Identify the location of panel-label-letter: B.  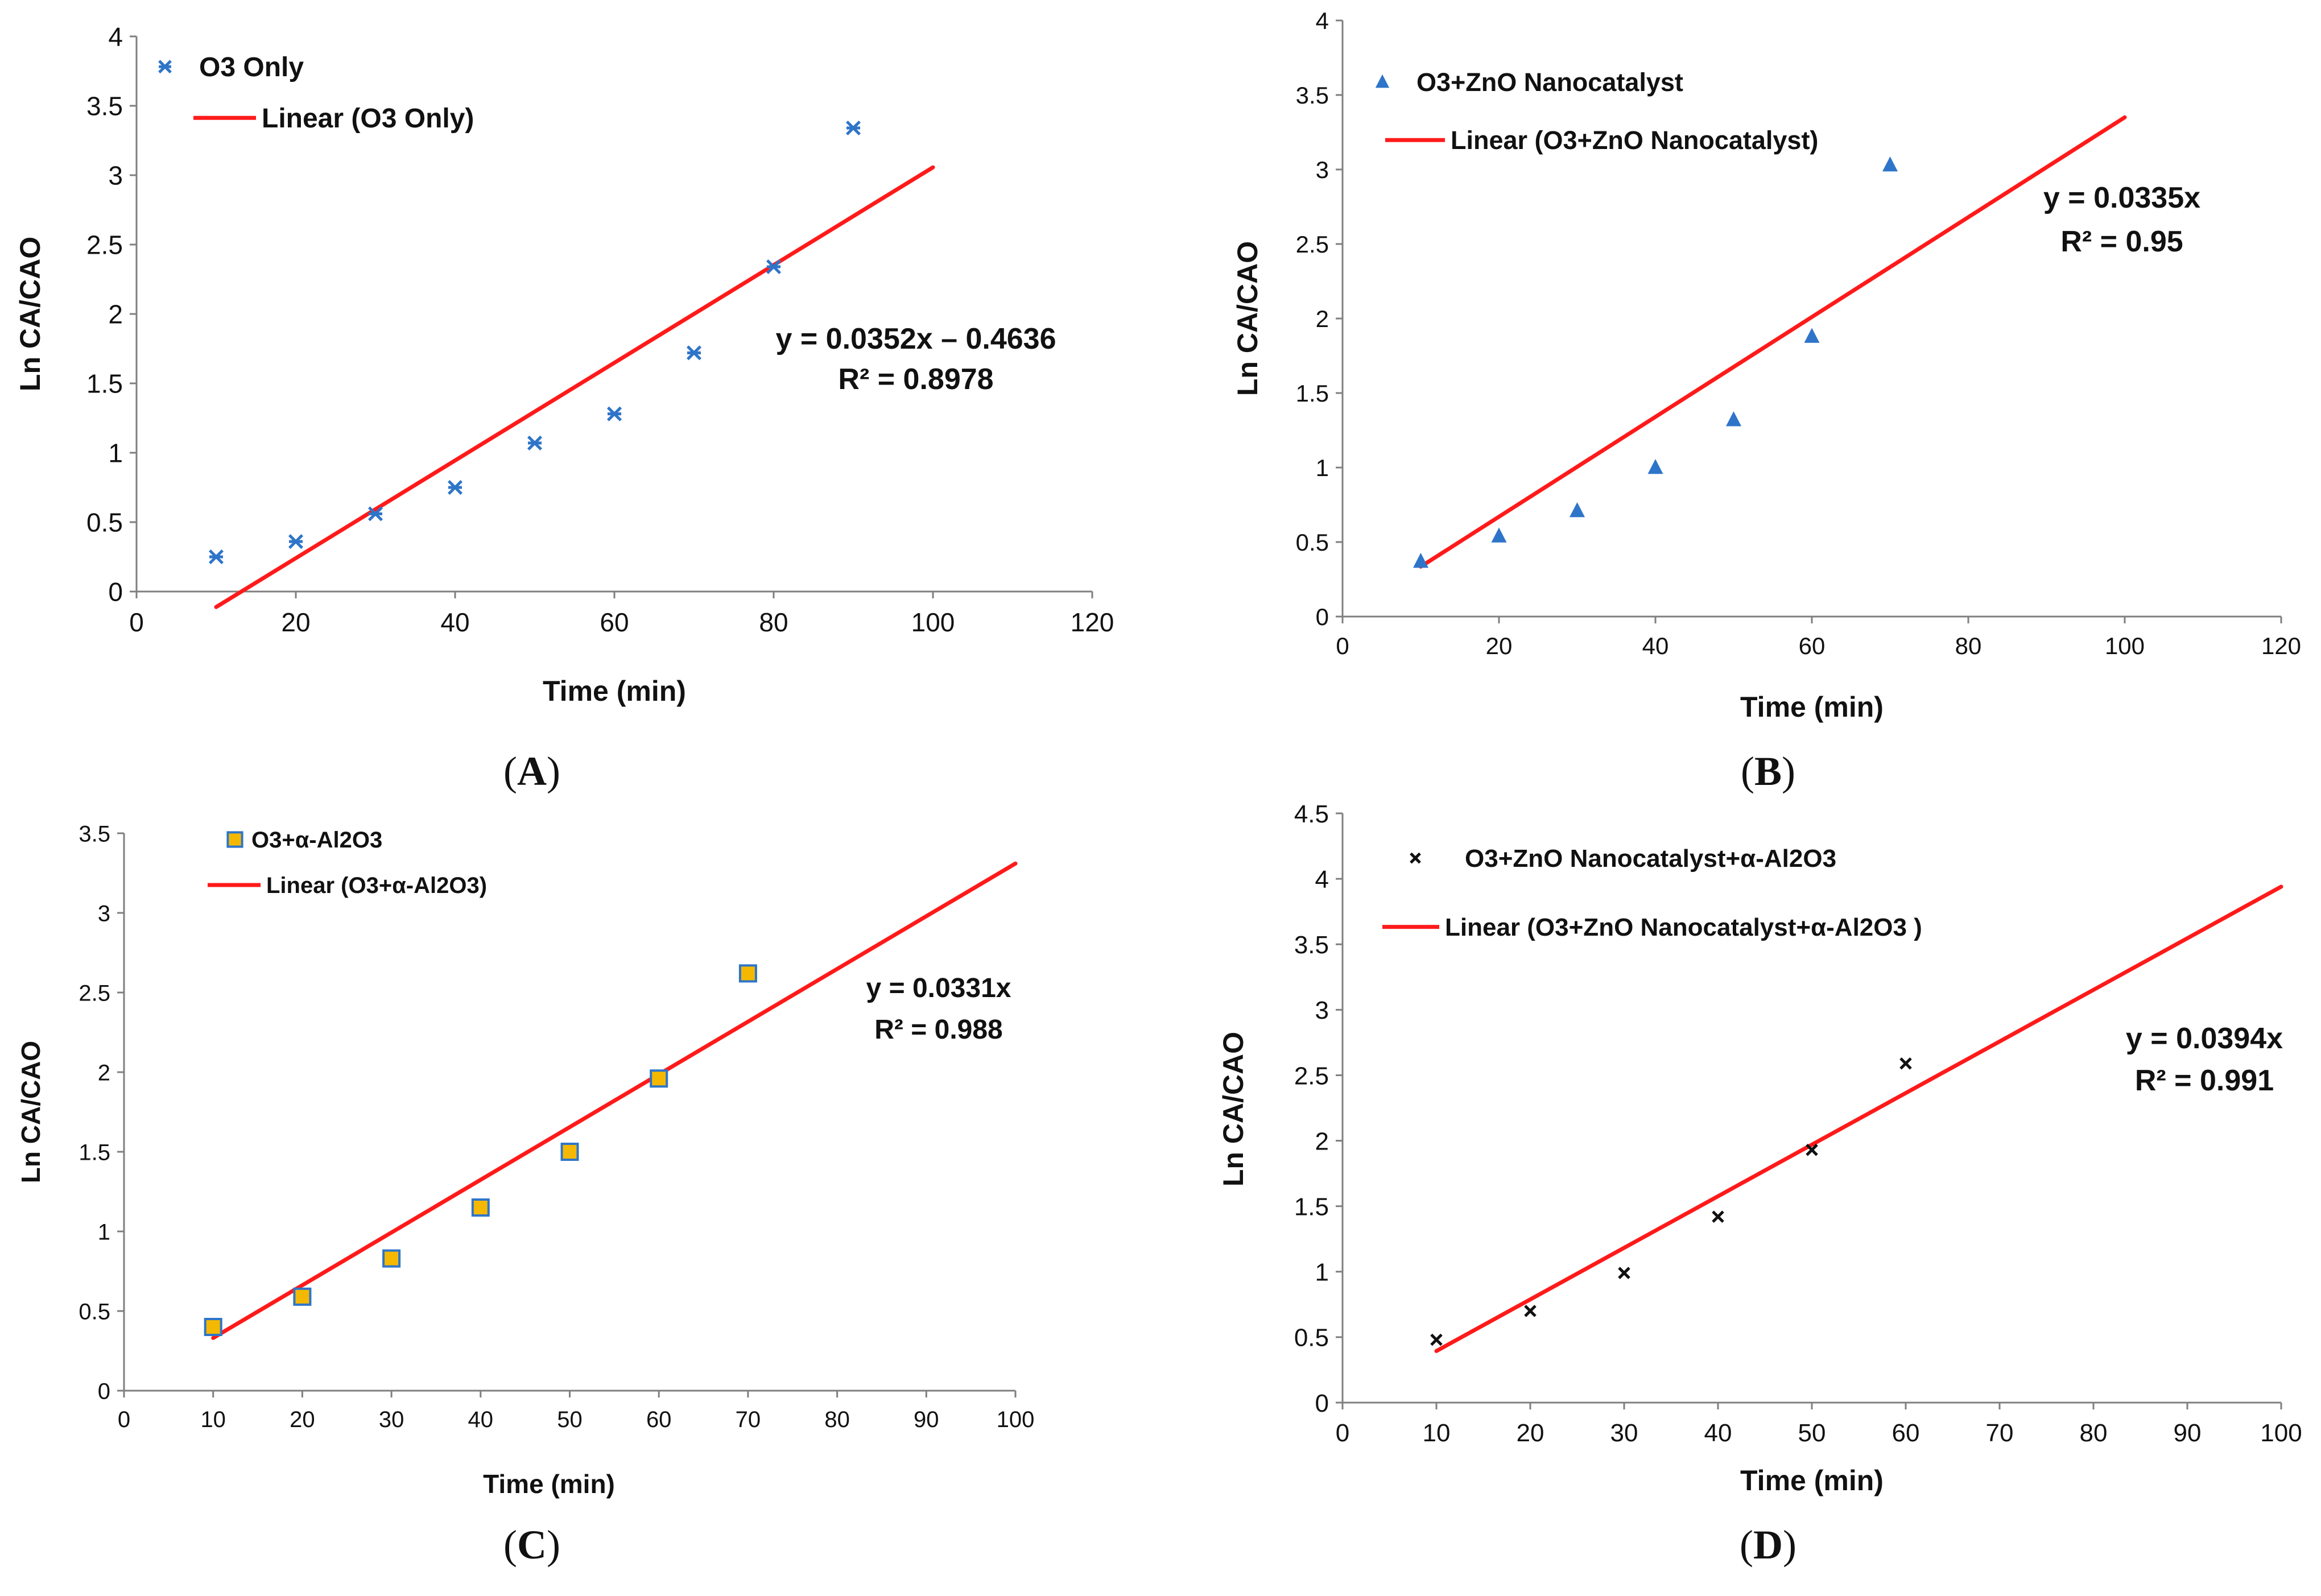
(1768, 771).